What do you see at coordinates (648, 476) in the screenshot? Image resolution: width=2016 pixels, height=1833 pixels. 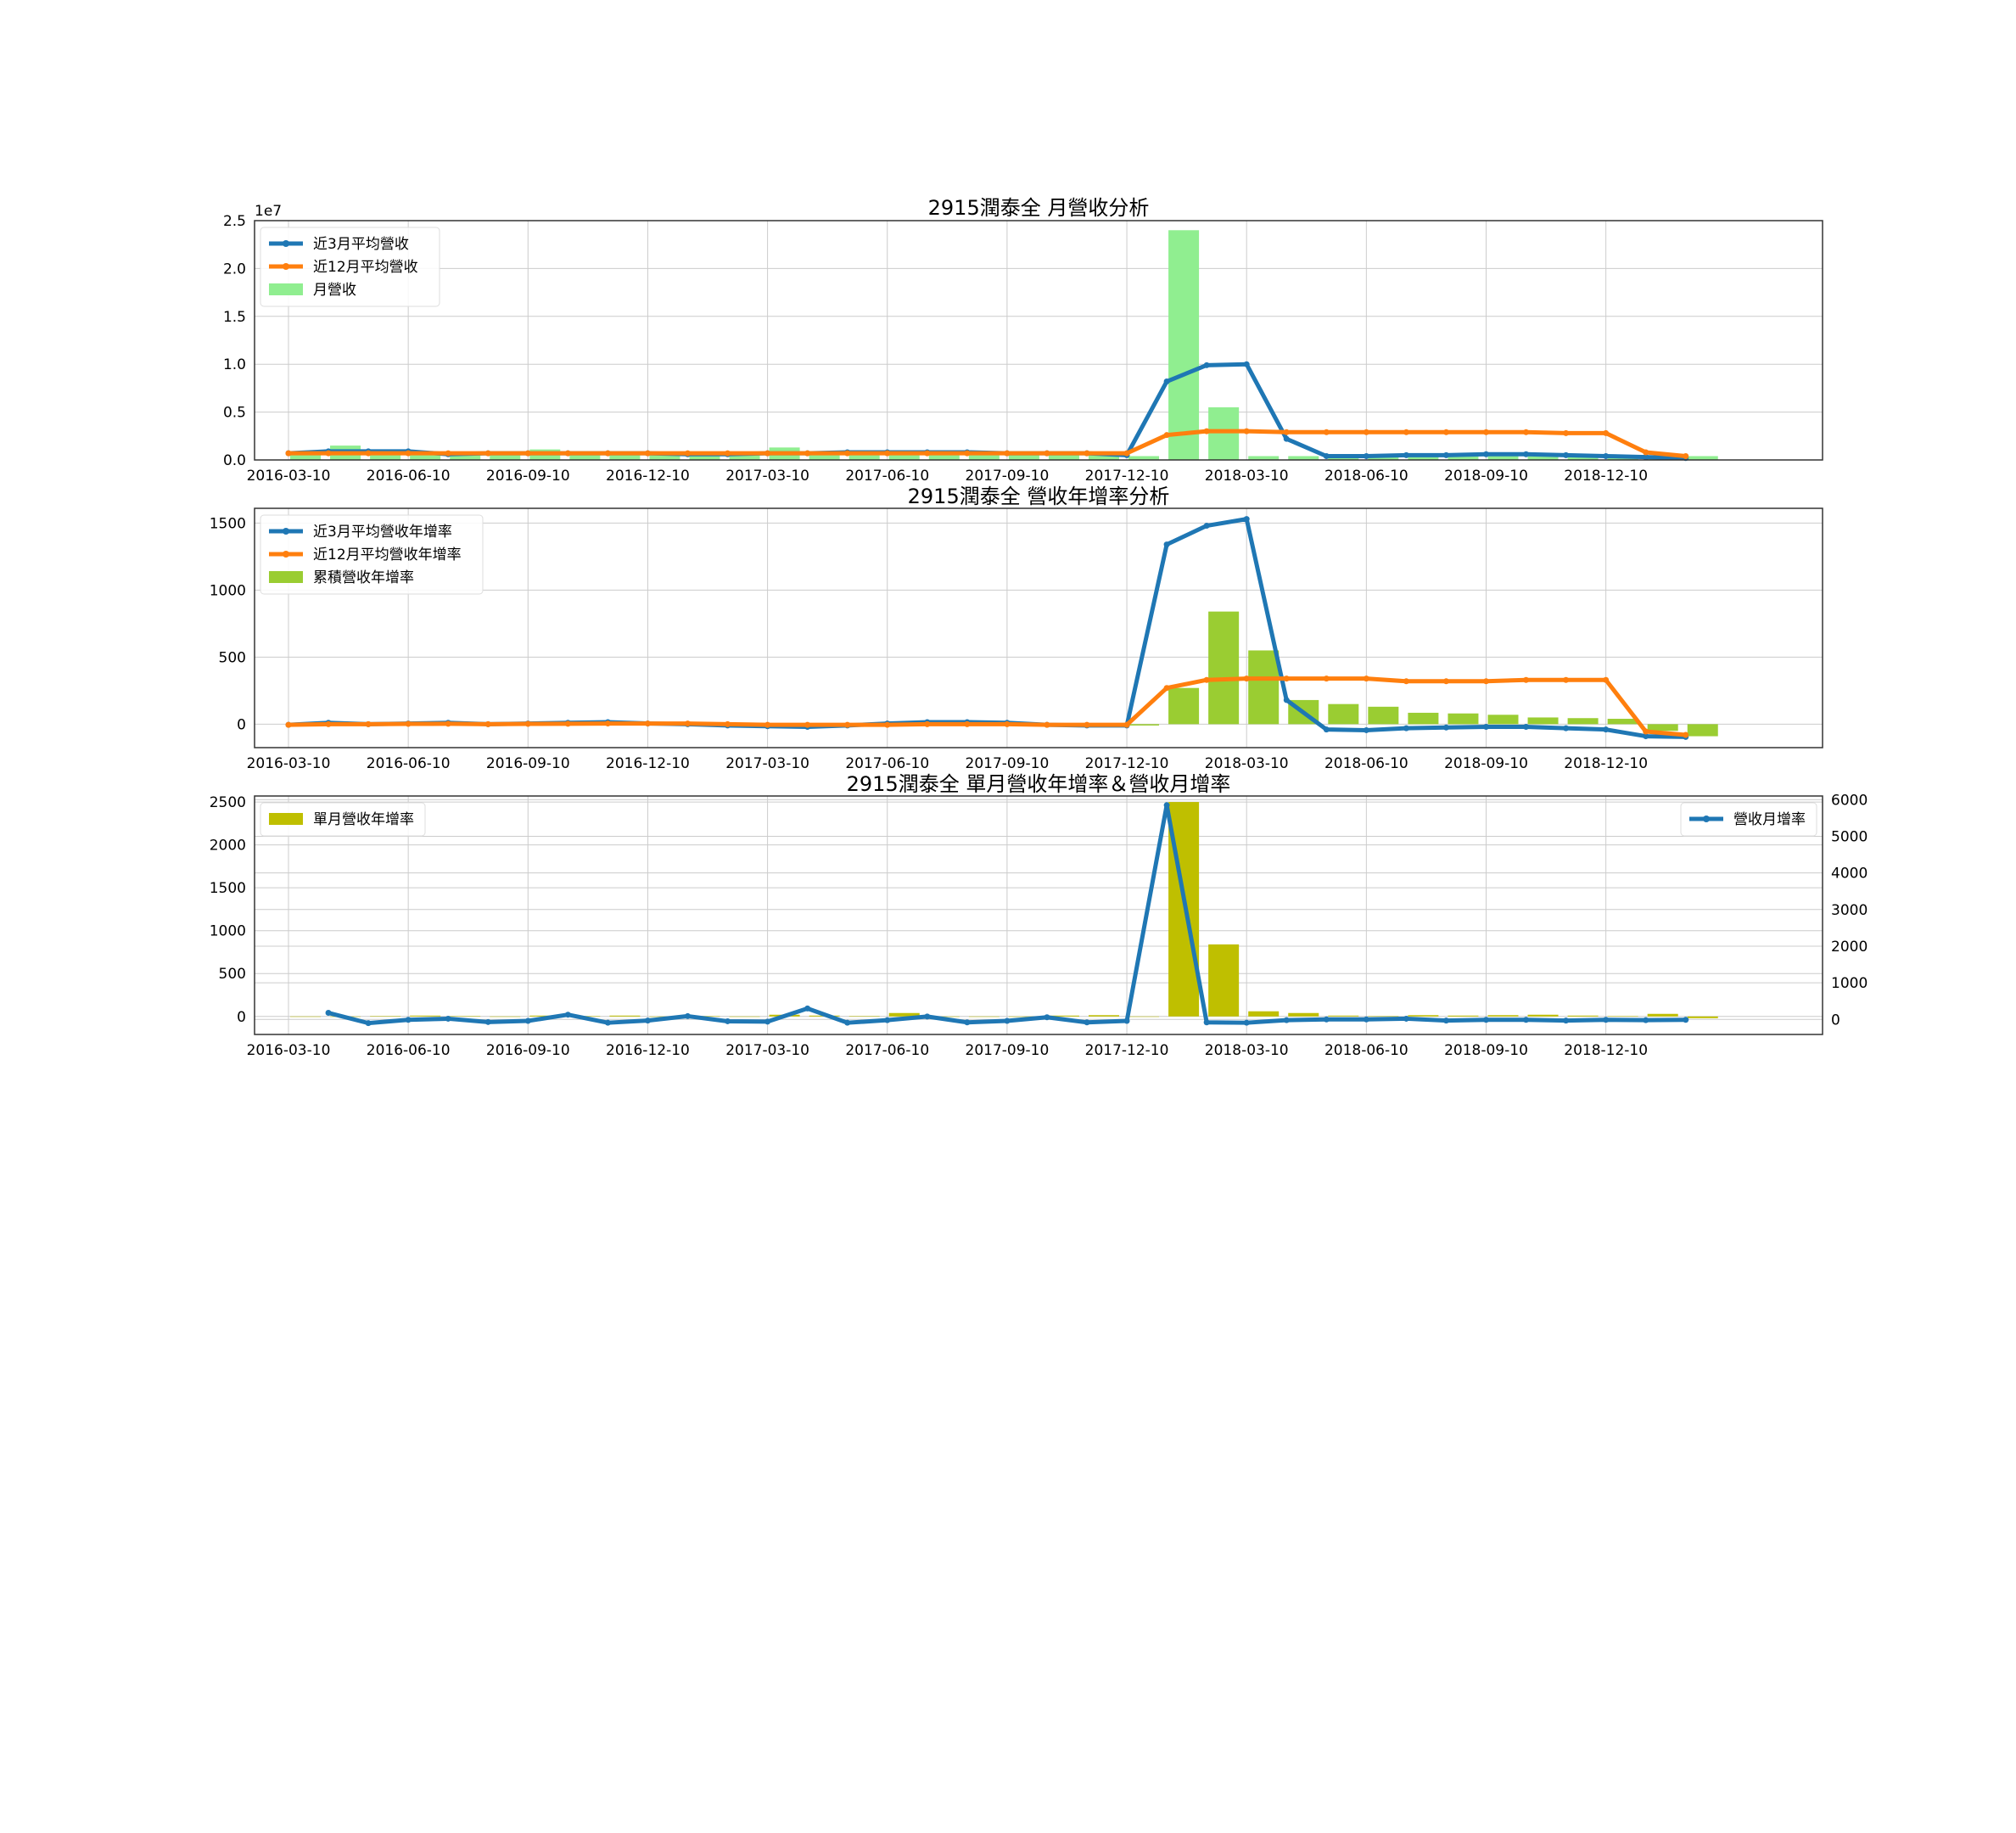 I see `x-tick-label: 2016-12-10` at bounding box center [648, 476].